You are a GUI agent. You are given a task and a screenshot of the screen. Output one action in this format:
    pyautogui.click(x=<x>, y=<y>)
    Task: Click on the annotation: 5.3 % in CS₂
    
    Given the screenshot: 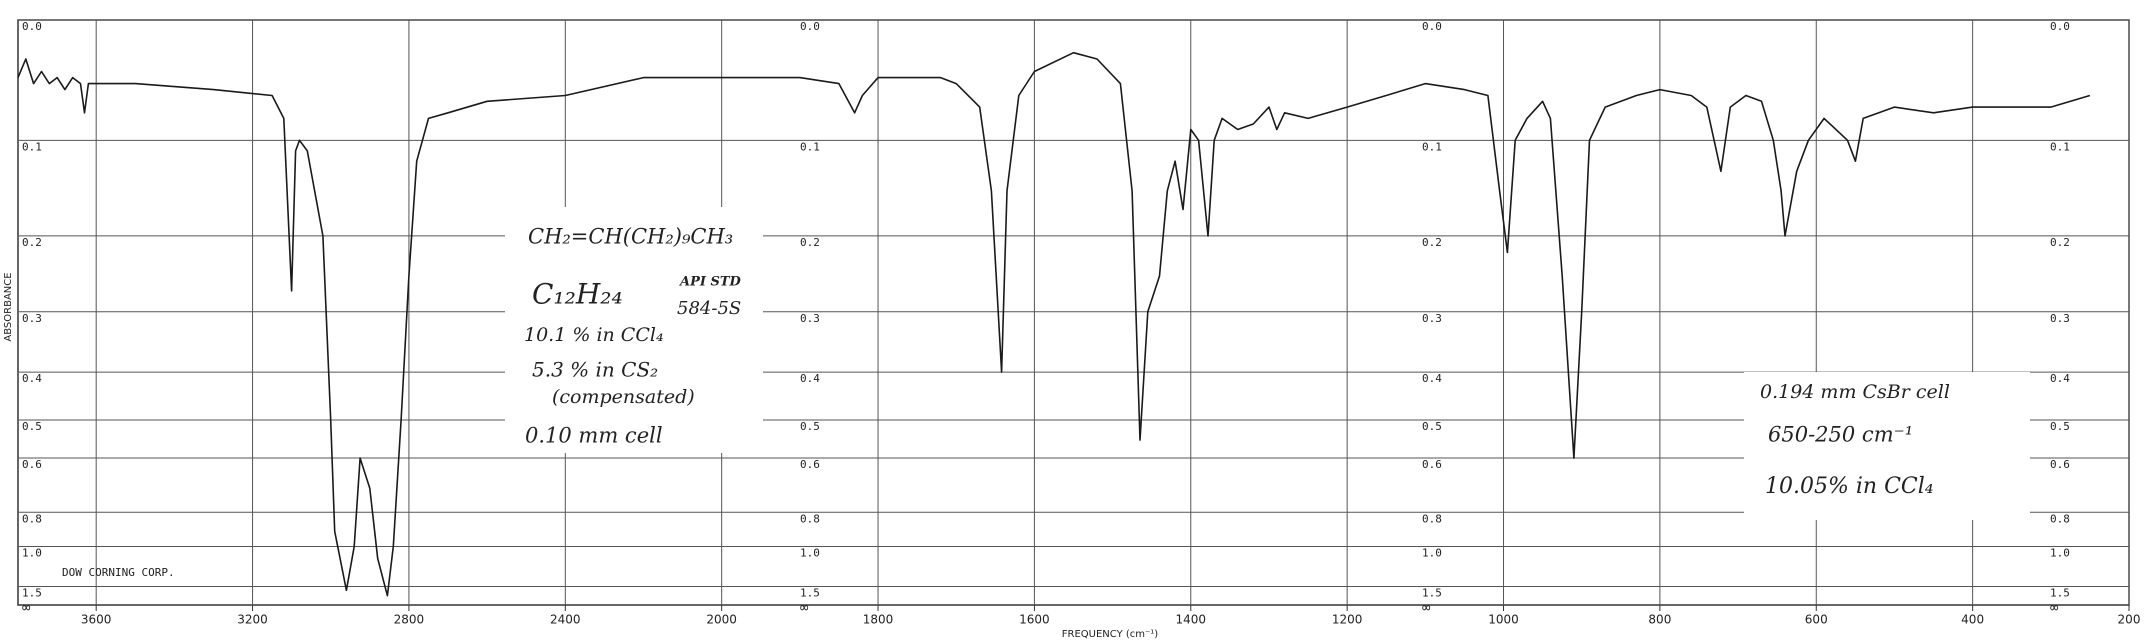 What is the action you would take?
    pyautogui.click(x=595, y=370)
    